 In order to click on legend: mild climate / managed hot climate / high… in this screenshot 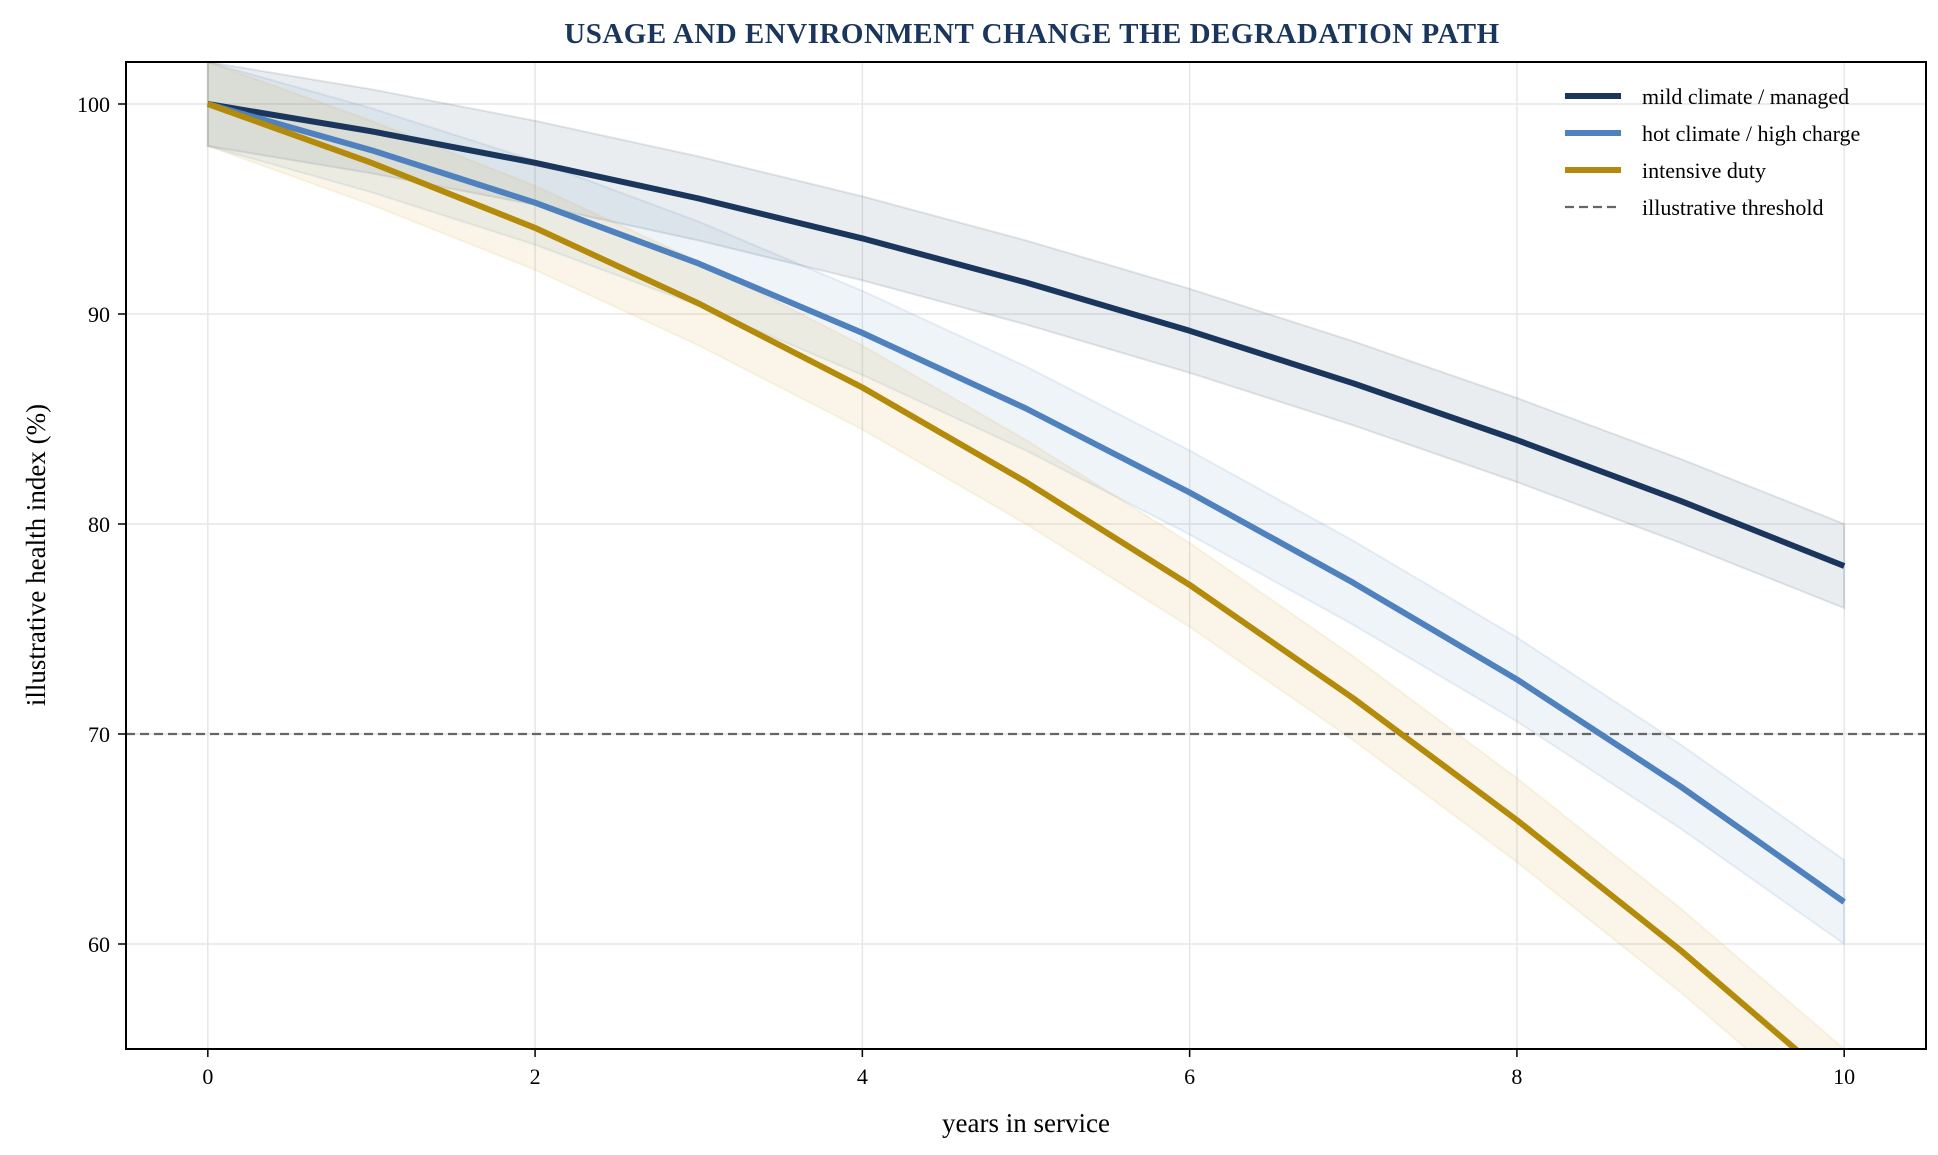, I will do `click(1712, 152)`.